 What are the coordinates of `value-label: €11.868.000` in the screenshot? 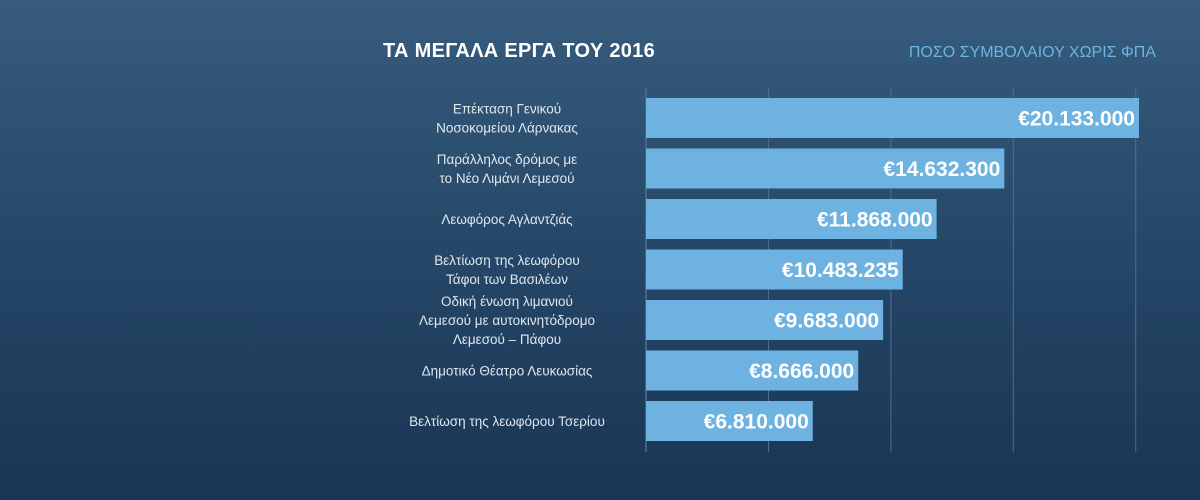 It's located at (875, 220).